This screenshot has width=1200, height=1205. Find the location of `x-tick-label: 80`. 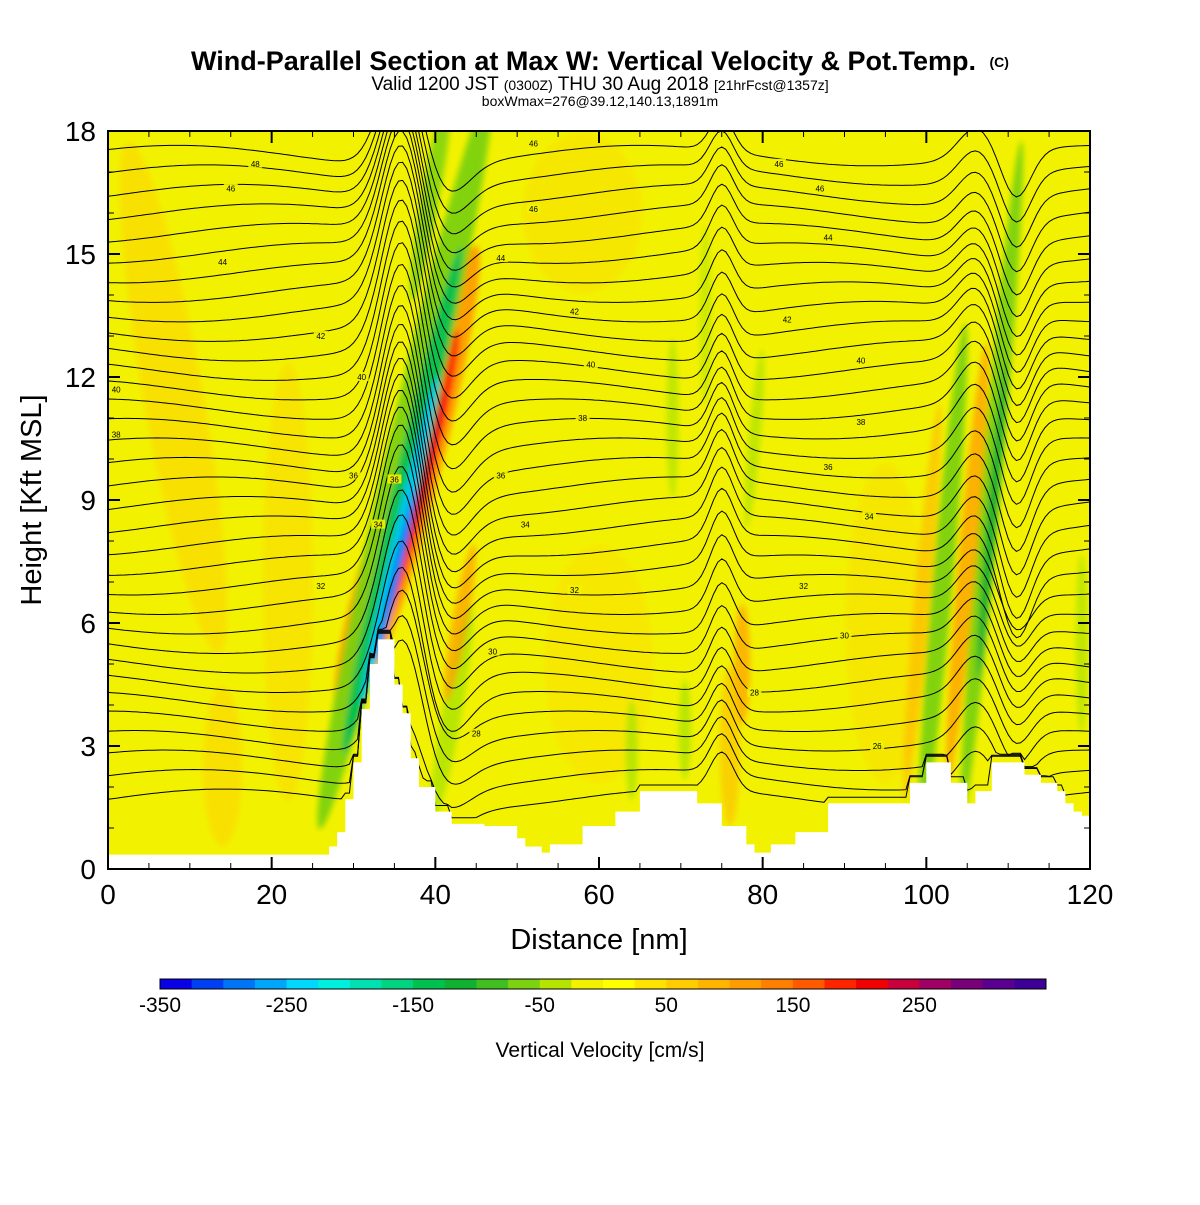

x-tick-label: 80 is located at coordinates (762, 894).